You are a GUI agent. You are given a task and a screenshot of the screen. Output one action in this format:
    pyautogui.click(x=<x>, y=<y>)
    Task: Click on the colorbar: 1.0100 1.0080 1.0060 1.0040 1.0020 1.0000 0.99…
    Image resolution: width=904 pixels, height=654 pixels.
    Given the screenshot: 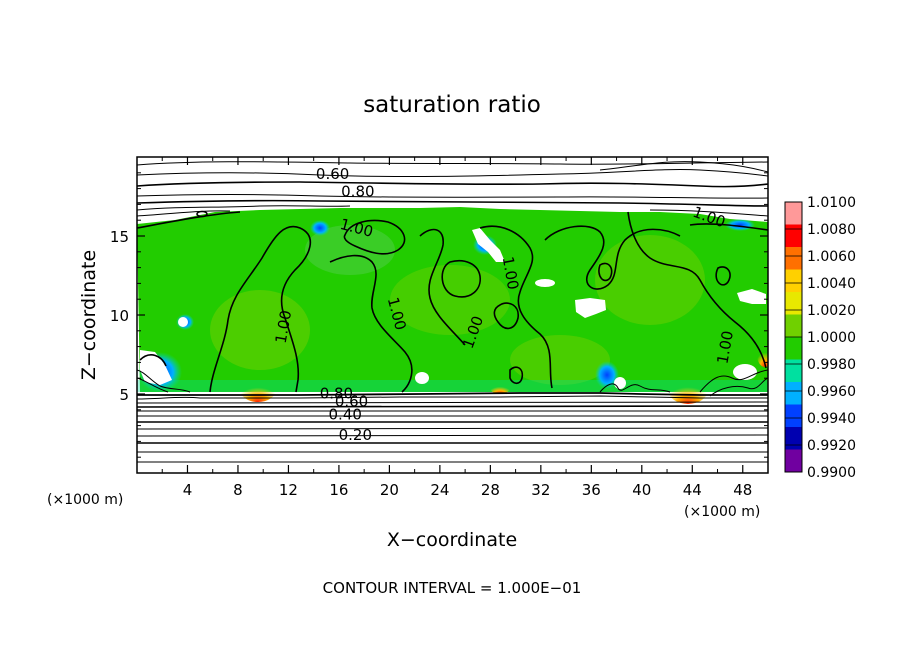 What is the action you would take?
    pyautogui.click(x=820, y=338)
    